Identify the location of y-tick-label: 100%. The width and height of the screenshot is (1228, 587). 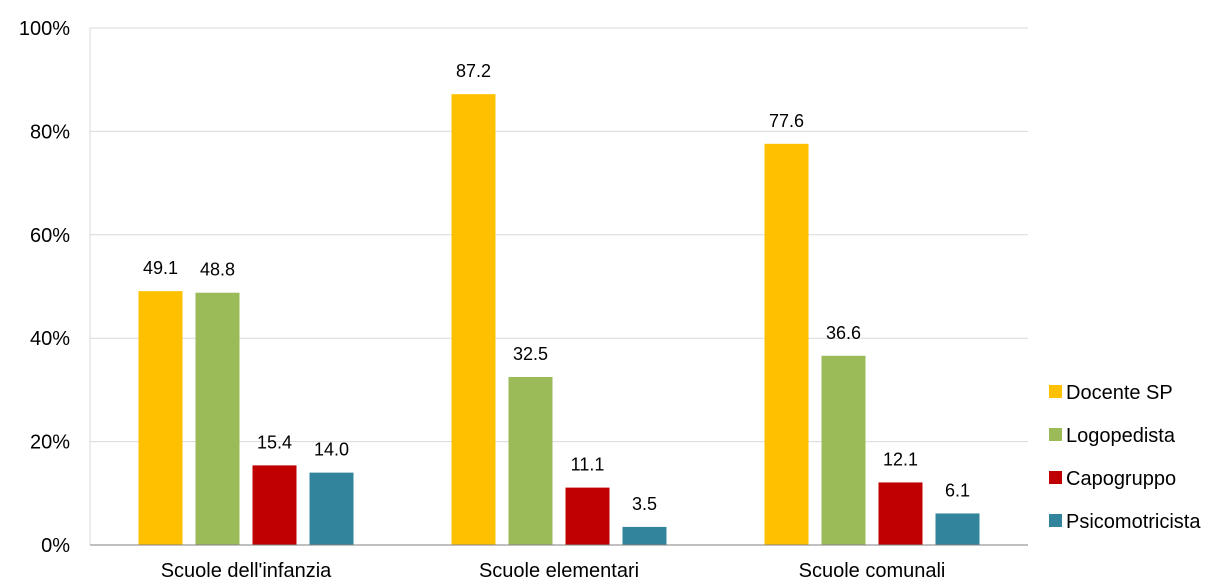
(44, 29).